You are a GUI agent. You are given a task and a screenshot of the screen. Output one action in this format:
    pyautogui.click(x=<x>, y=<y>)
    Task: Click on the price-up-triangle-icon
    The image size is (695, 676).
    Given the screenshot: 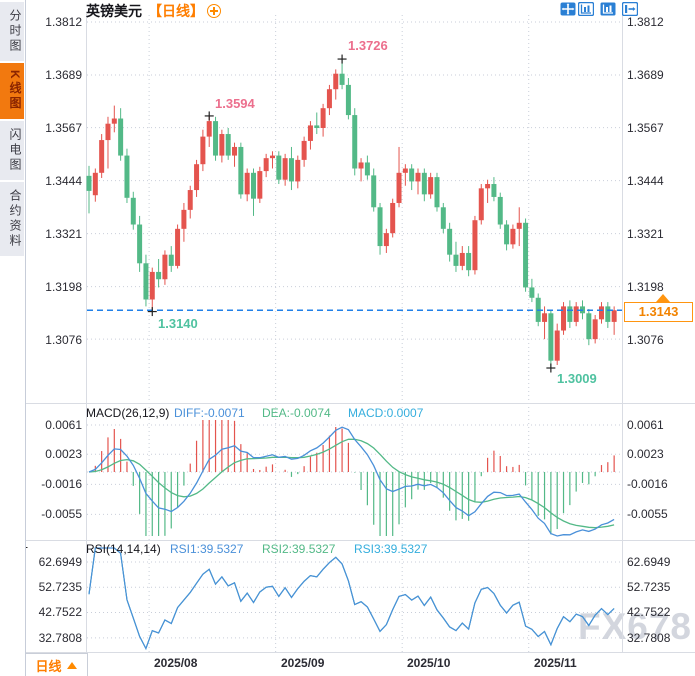 What is the action you would take?
    pyautogui.click(x=663, y=298)
    